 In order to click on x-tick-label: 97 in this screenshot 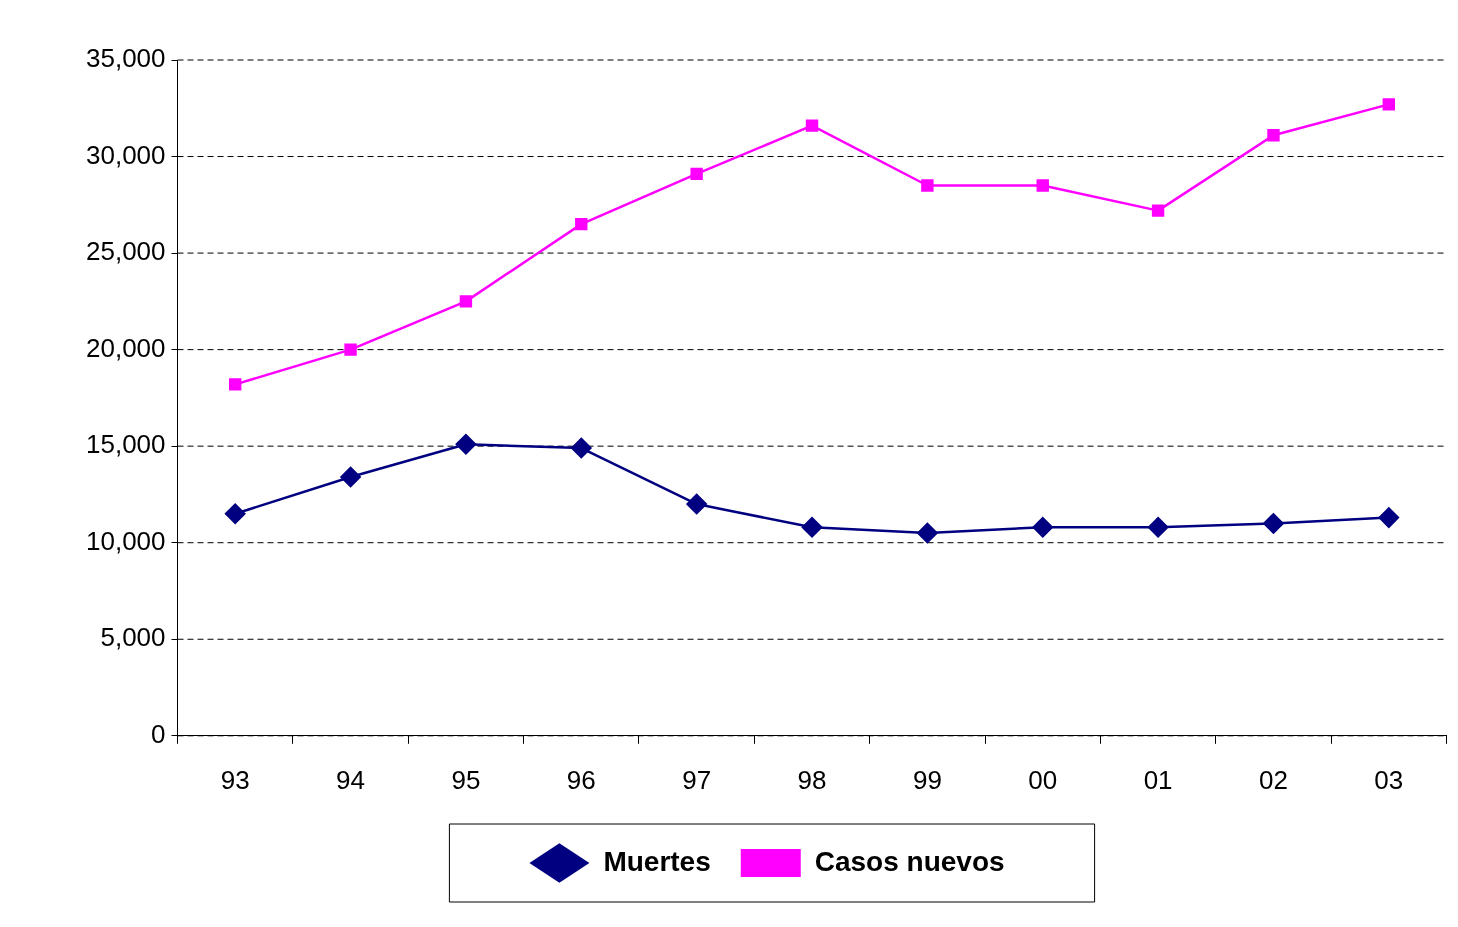, I will do `click(697, 779)`.